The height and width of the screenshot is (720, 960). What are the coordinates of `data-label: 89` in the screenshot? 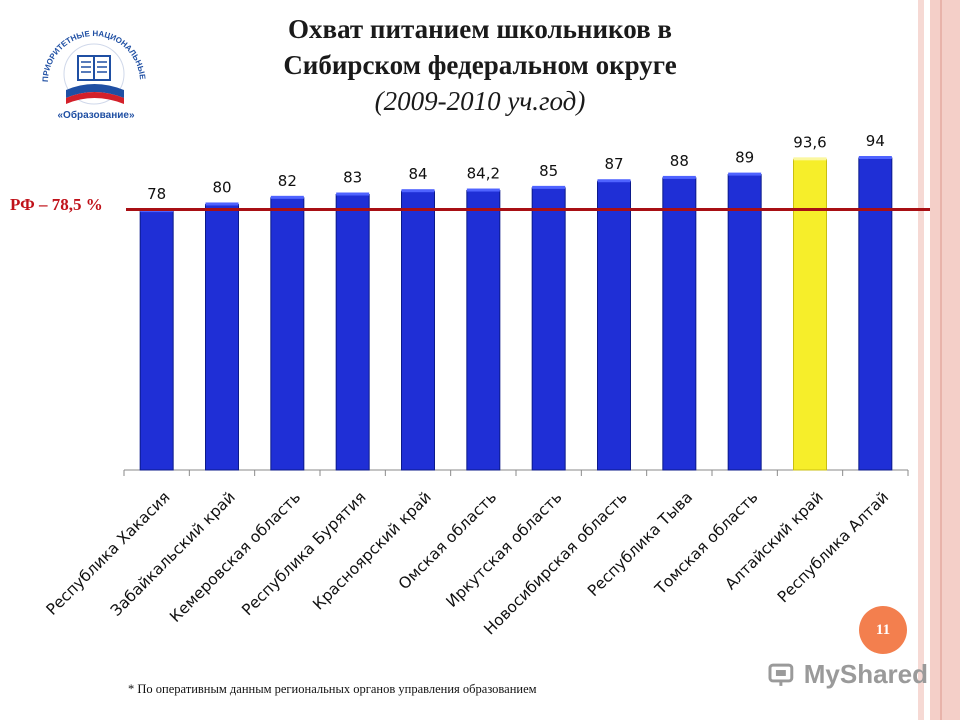 It's located at (744, 158).